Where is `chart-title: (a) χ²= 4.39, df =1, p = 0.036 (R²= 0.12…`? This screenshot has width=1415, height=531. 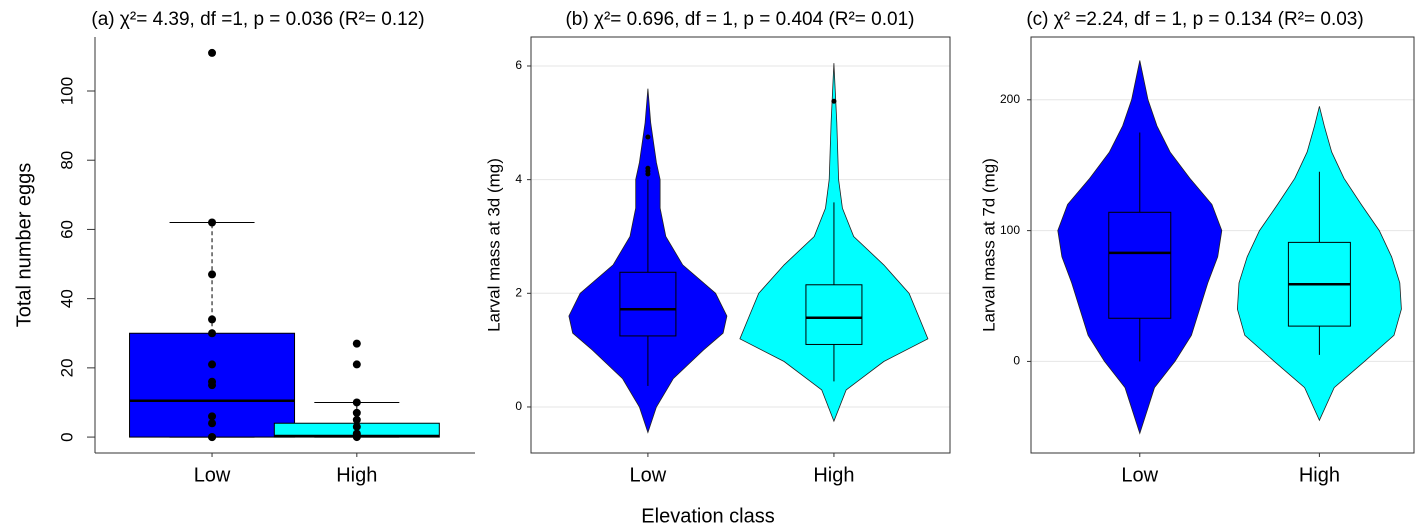
chart-title: (a) χ²= 4.39, df =1, p = 0.036 (R²= 0.12… is located at coordinates (257, 19).